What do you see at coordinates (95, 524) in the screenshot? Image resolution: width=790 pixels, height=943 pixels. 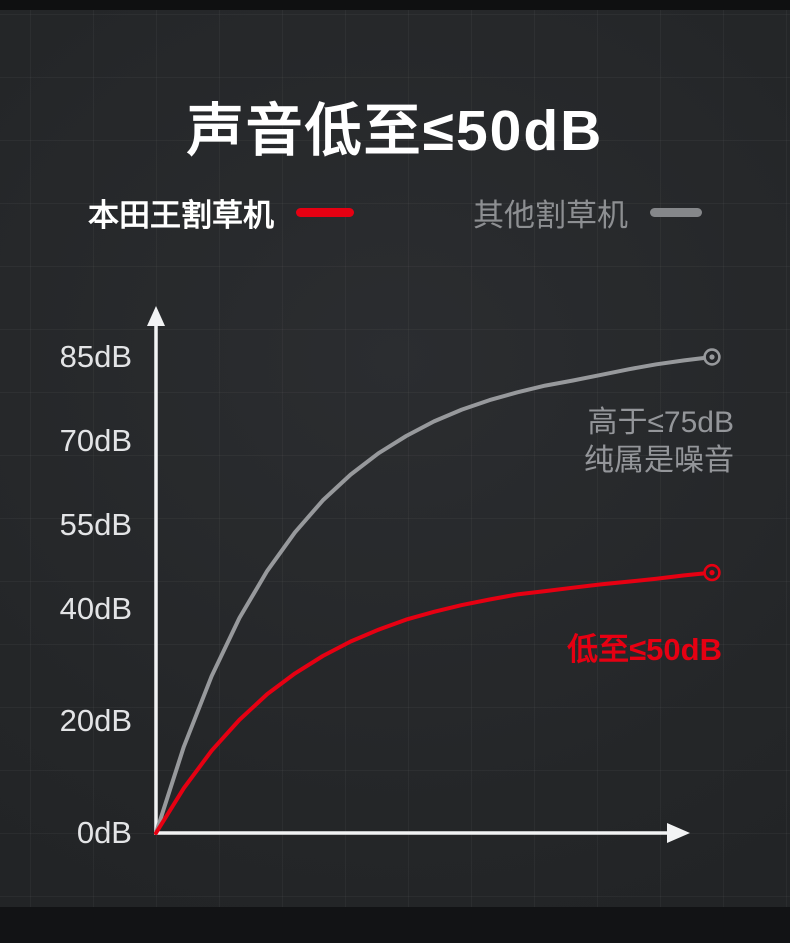 I see `y-tick-55db: 55dB` at bounding box center [95, 524].